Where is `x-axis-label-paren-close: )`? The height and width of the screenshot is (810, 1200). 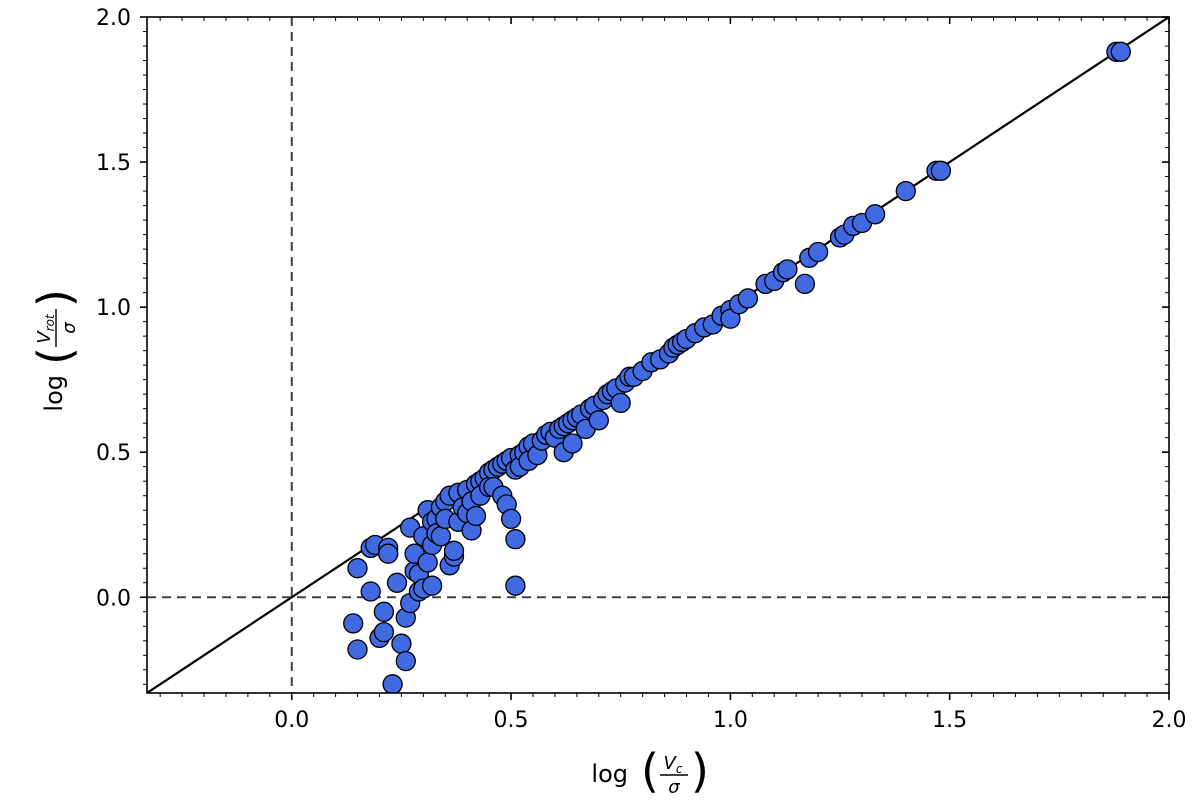
x-axis-label-paren-close: ) is located at coordinates (700, 771).